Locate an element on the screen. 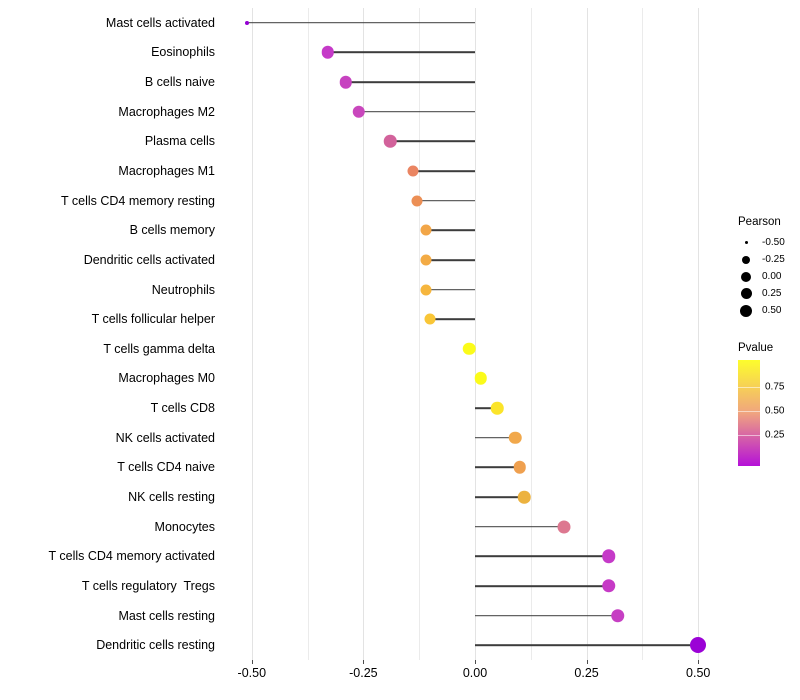  legend-pearson-entry: -0.25 is located at coordinates (768, 259).